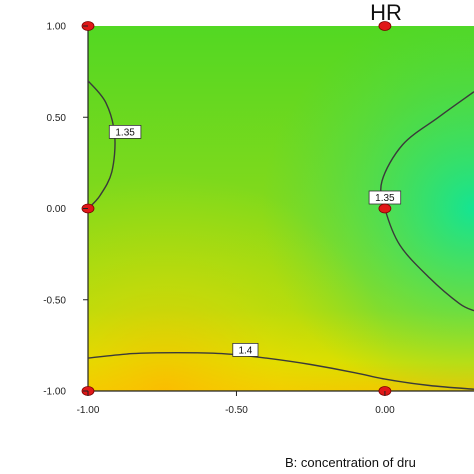  Describe the element at coordinates (236, 403) in the screenshot. I see `x-axis: -1.00 -0.50 0.00` at that location.